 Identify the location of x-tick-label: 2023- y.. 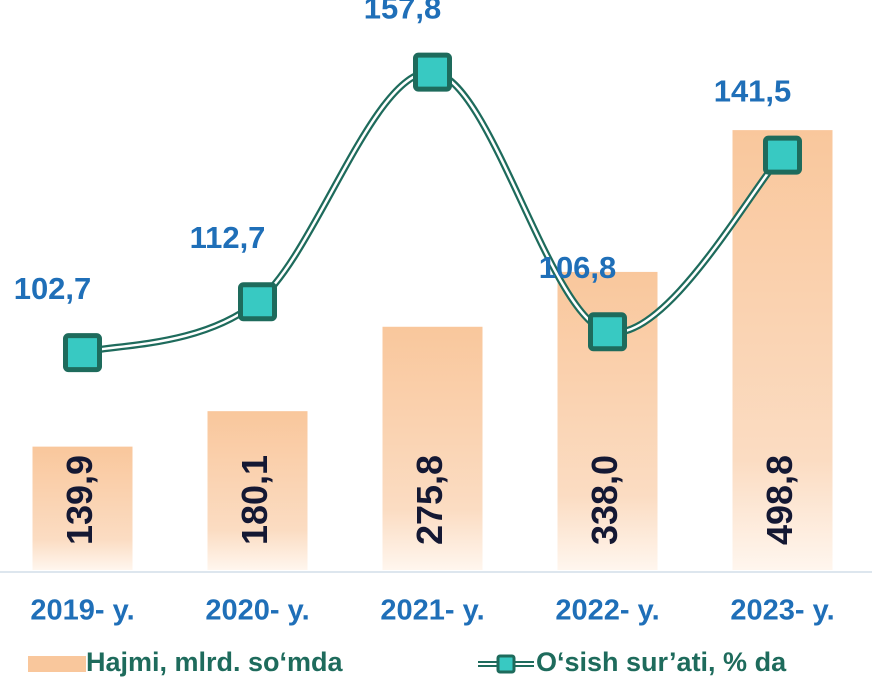
(782, 611).